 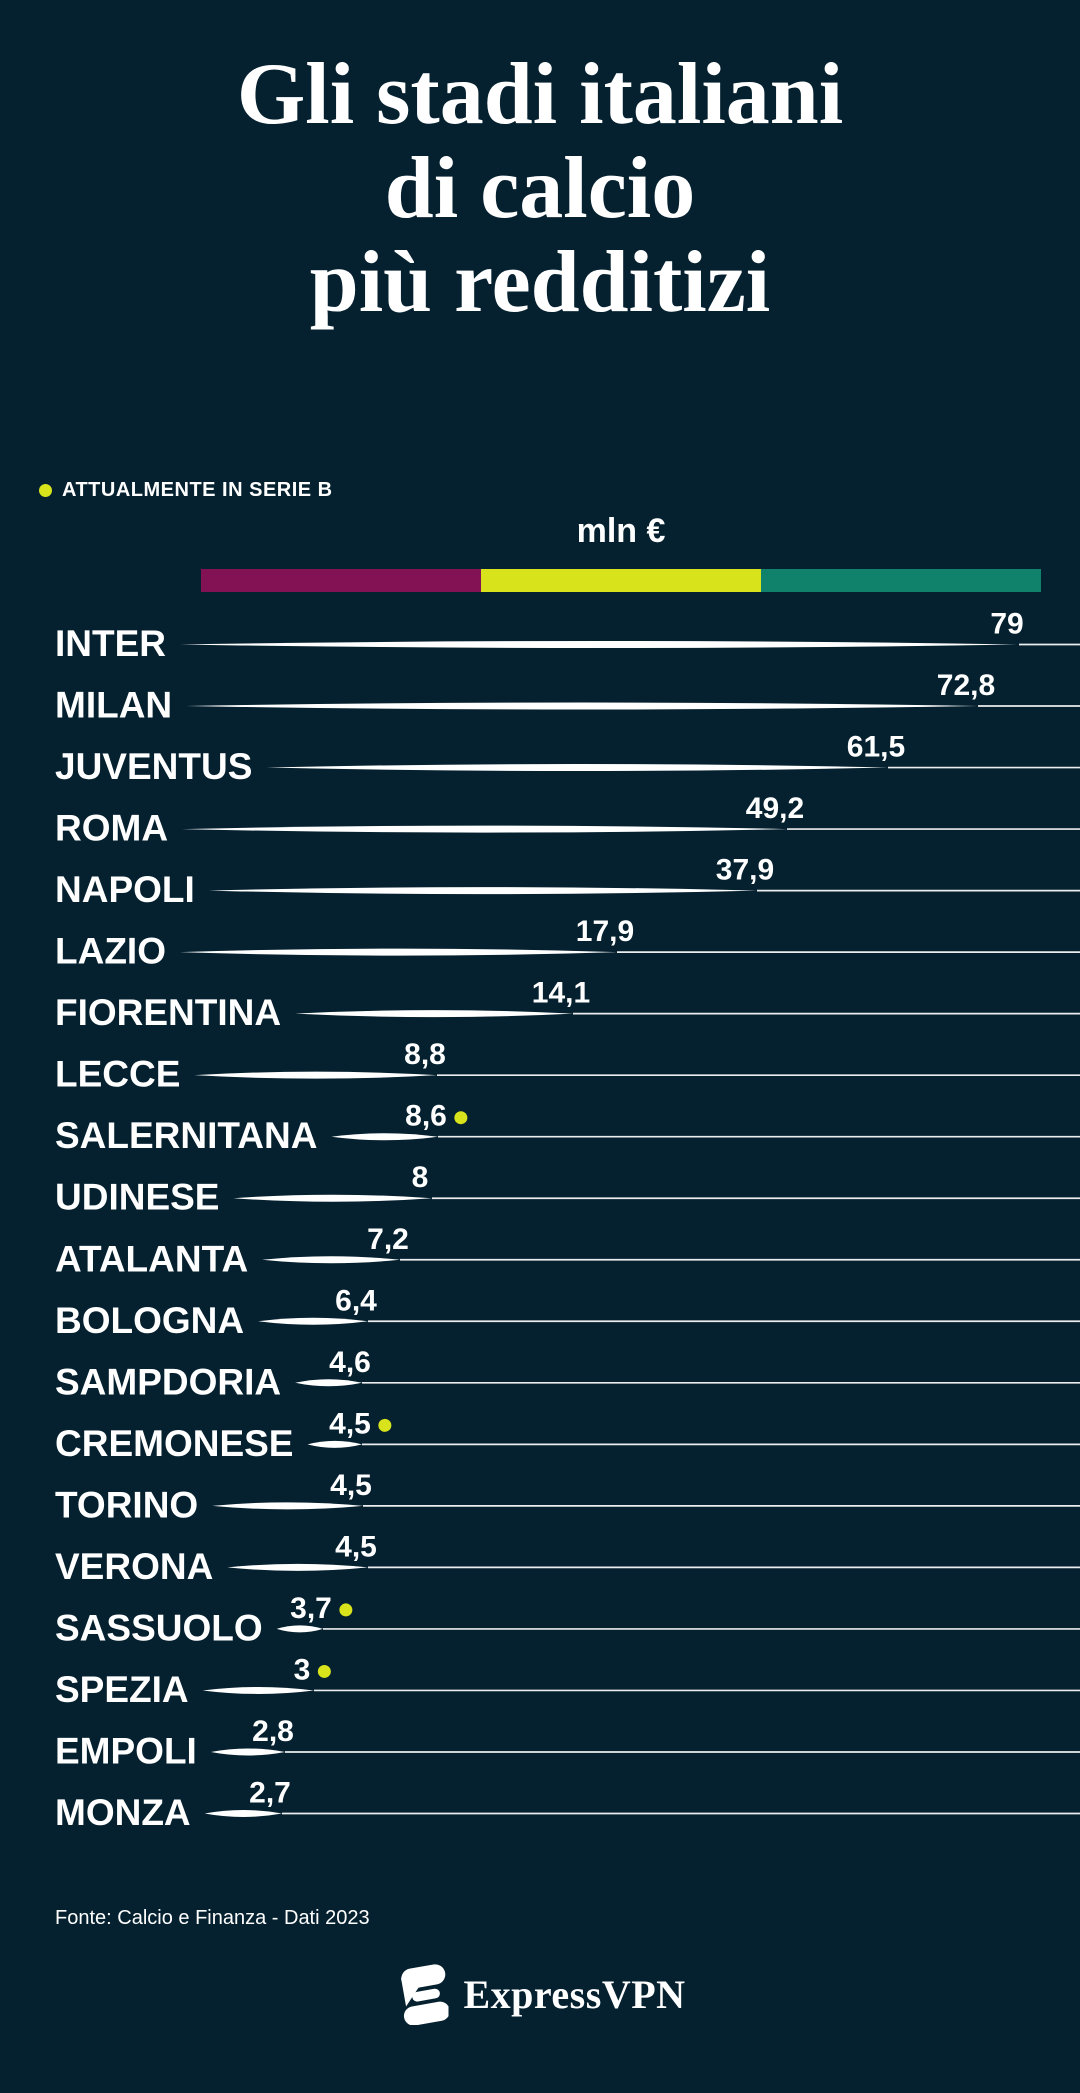 What do you see at coordinates (567, 1066) in the screenshot?
I see `chart-row: LECCE 8,8` at bounding box center [567, 1066].